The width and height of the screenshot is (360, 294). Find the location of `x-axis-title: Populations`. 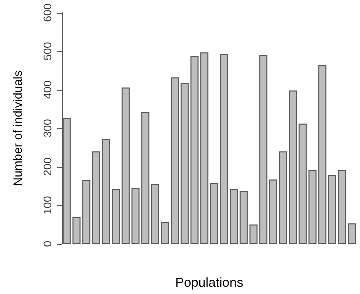

x-axis-title: Populations is located at coordinates (210, 282).